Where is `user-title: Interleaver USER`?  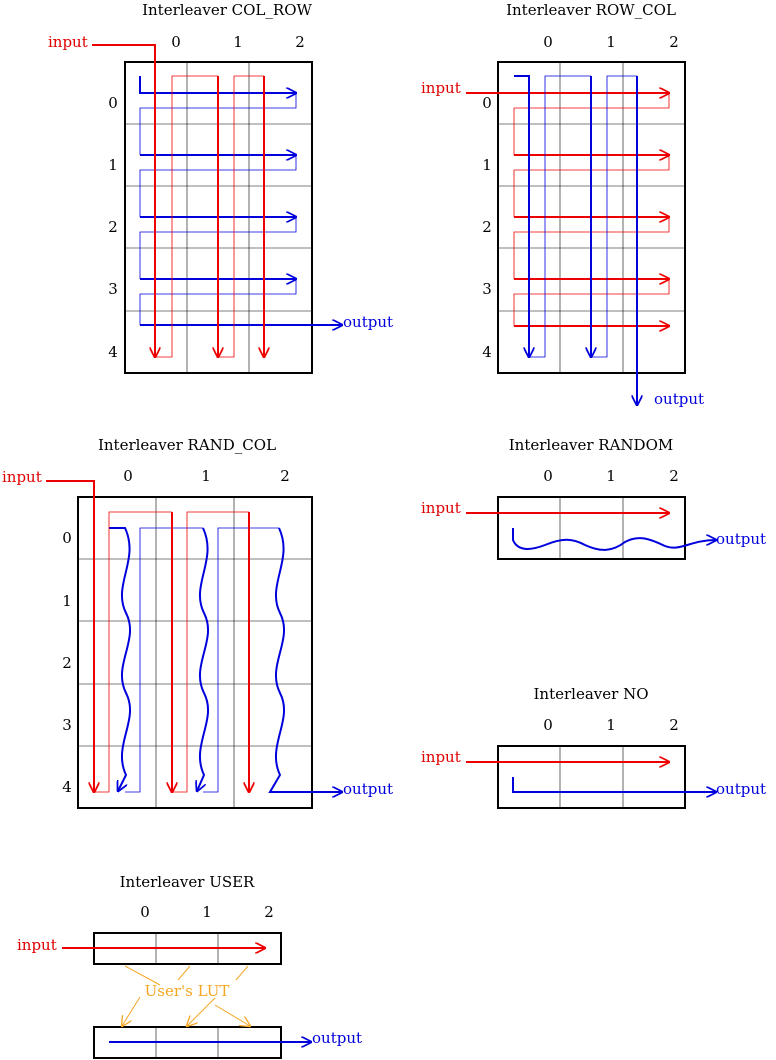
user-title: Interleaver USER is located at coordinates (187, 882).